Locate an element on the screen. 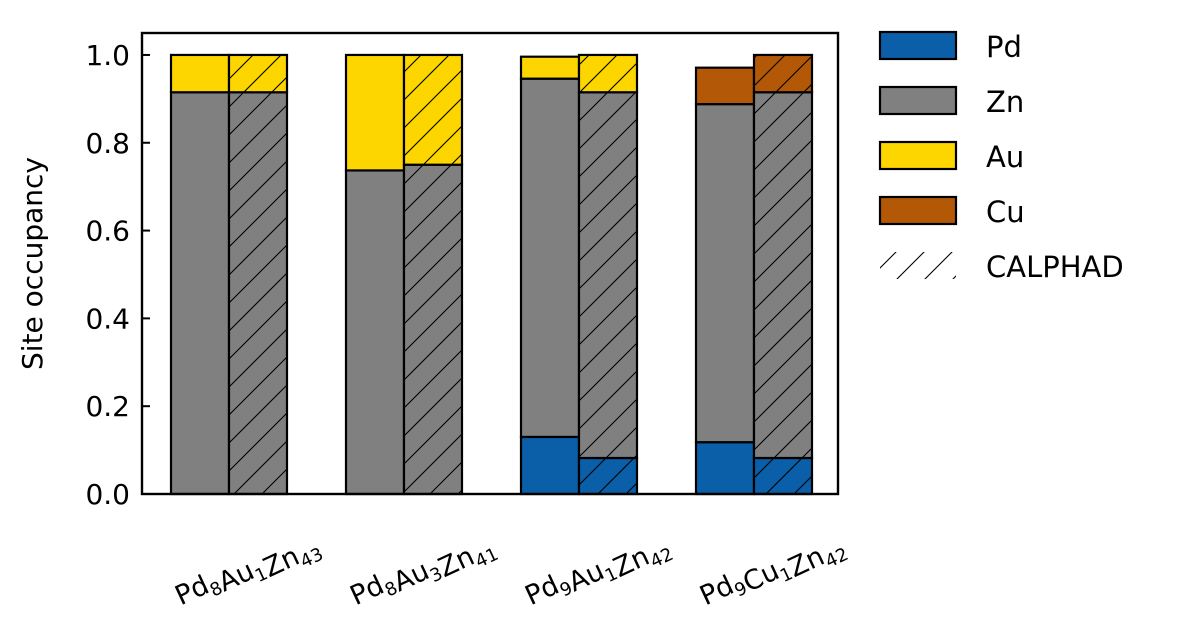  y-tick-label-2: 0.4 is located at coordinates (107, 318).